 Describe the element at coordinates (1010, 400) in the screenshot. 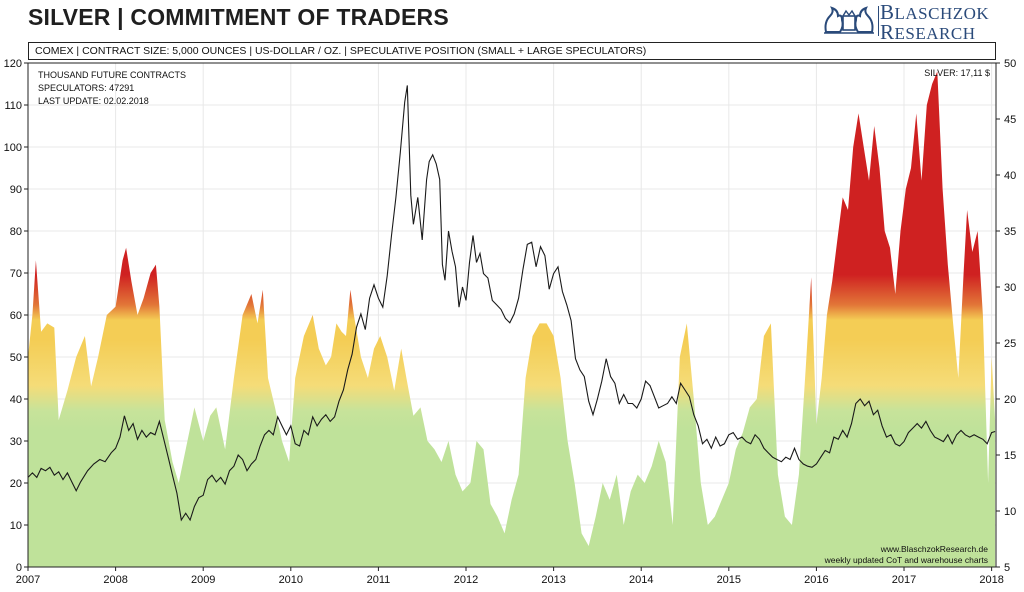

I see `right-tick-label: 20` at that location.